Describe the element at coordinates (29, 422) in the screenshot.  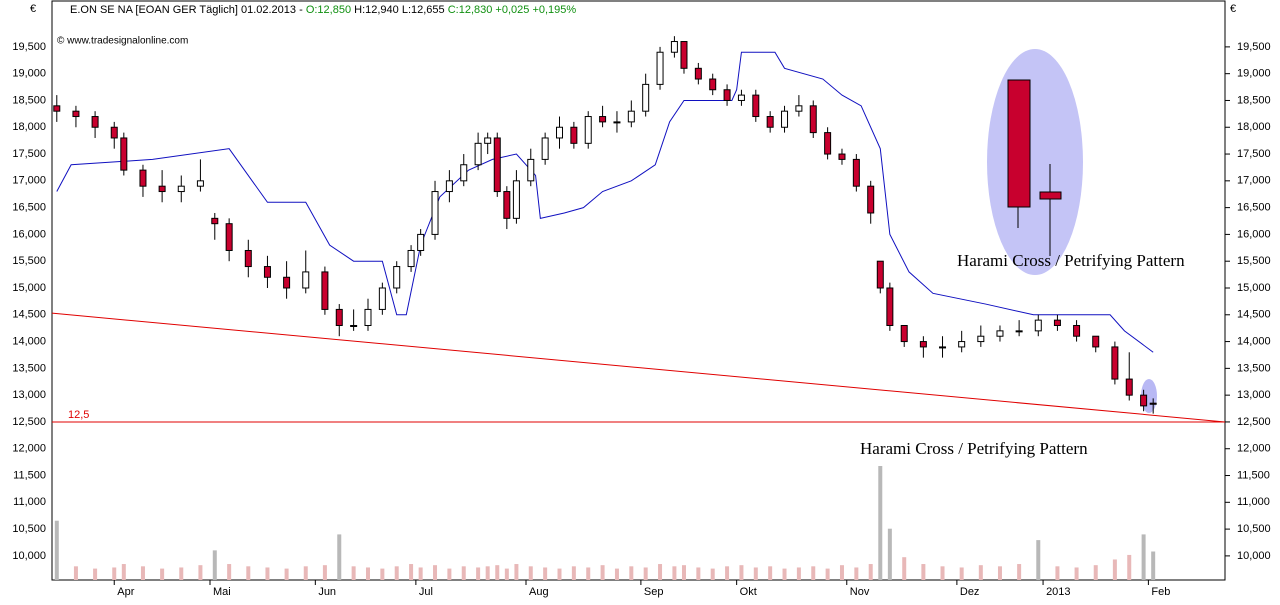
I see `y-tick-label: 12,500` at that location.